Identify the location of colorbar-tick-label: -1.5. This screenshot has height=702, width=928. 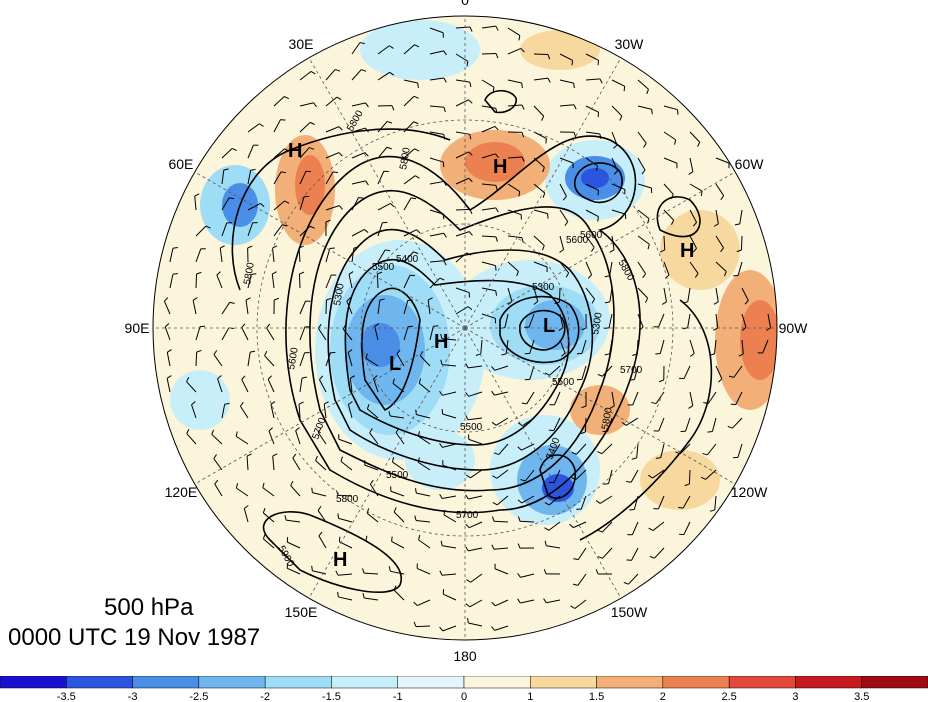
(331, 696).